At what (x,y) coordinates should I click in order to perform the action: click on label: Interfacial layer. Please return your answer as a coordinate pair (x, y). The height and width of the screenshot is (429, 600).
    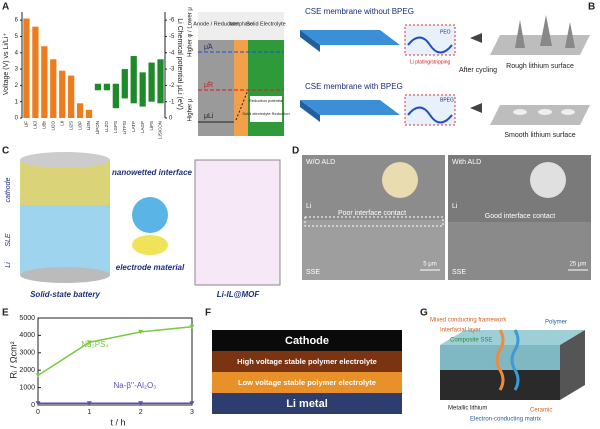
    Looking at the image, I should click on (460, 331).